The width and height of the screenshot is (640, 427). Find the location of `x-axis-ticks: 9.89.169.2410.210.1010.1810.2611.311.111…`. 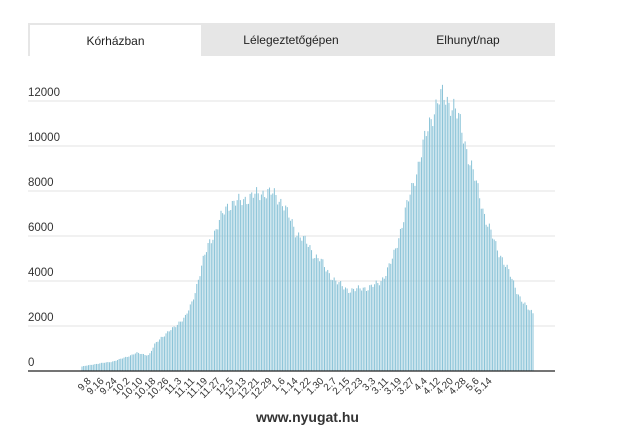

x-axis-ticks: 9.89.169.2410.210.1010.1810.2611.311.111… is located at coordinates (285, 389).